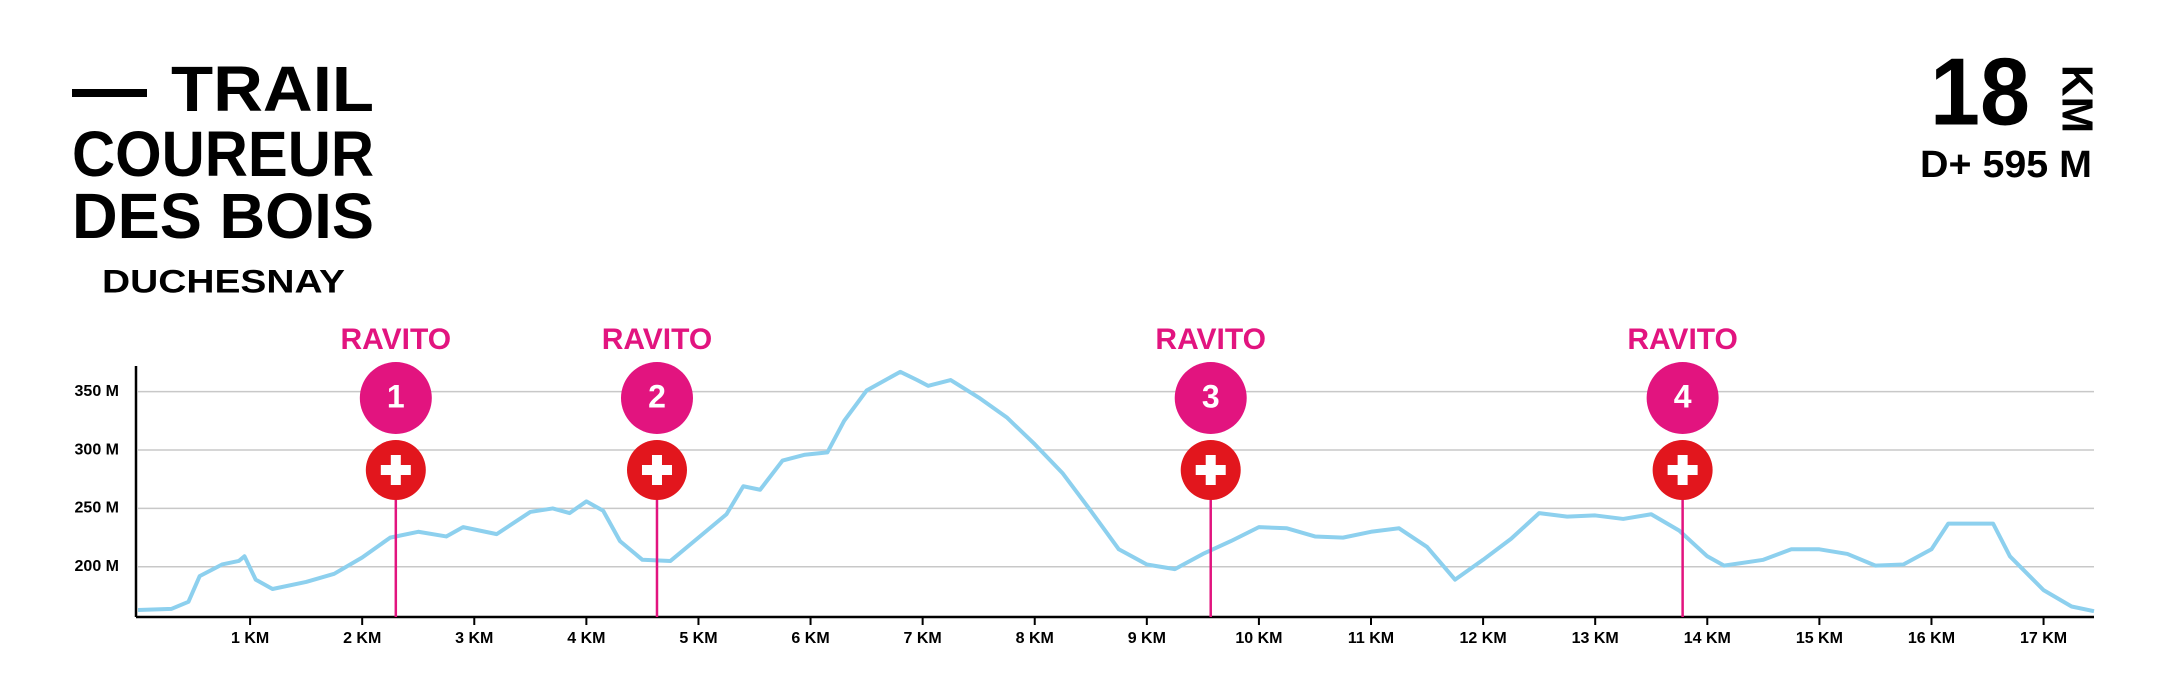 The height and width of the screenshot is (700, 2165). What do you see at coordinates (1483, 638) in the screenshot?
I see `x-tick-label: 12 KM` at bounding box center [1483, 638].